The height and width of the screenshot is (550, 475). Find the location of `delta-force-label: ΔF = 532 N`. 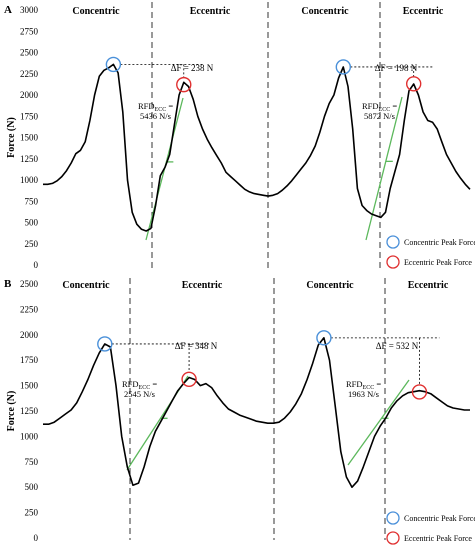

delta-force-label: ΔF = 532 N is located at coordinates (397, 346).